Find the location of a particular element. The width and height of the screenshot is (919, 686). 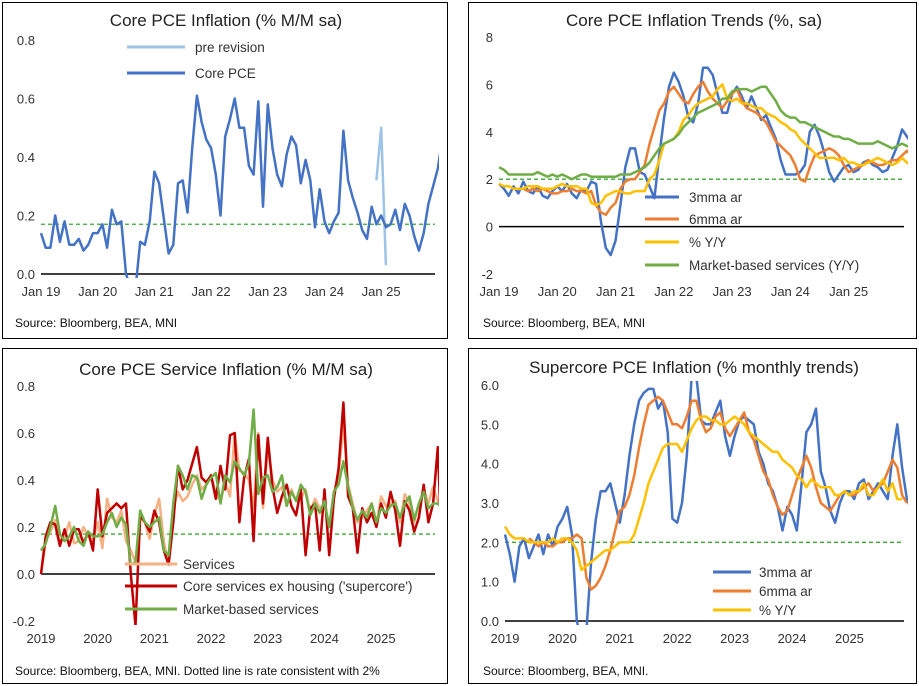

chart-source: Source: Bloomberg, BEA, MNI. is located at coordinates (565, 671).